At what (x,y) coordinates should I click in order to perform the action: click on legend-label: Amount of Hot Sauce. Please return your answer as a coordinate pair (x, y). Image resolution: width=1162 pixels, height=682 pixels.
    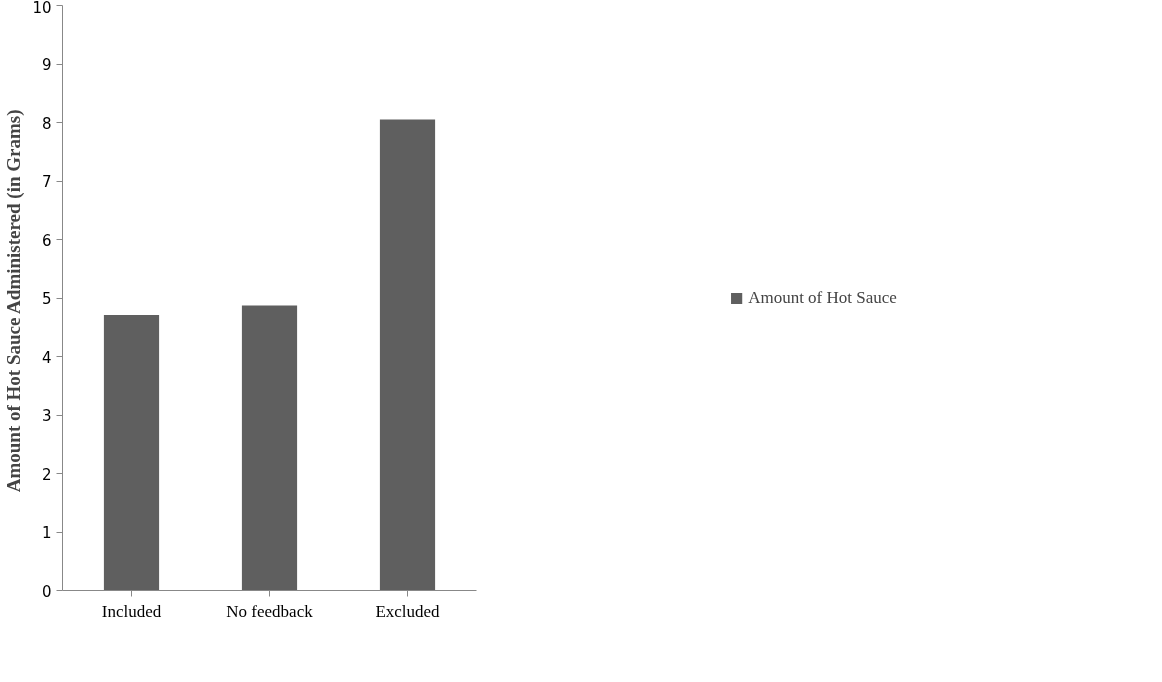
    Looking at the image, I should click on (822, 297).